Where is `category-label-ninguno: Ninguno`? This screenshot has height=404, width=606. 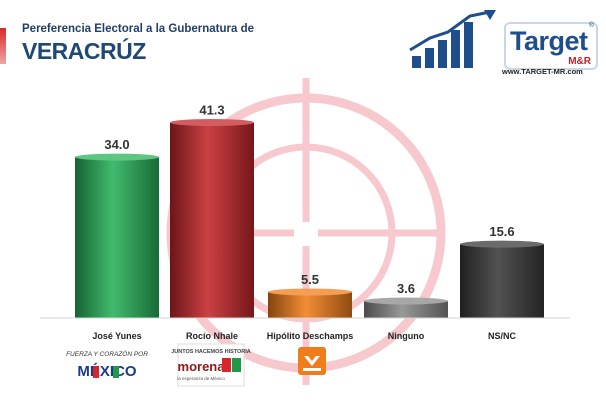
category-label-ninguno: Ninguno is located at coordinates (406, 336).